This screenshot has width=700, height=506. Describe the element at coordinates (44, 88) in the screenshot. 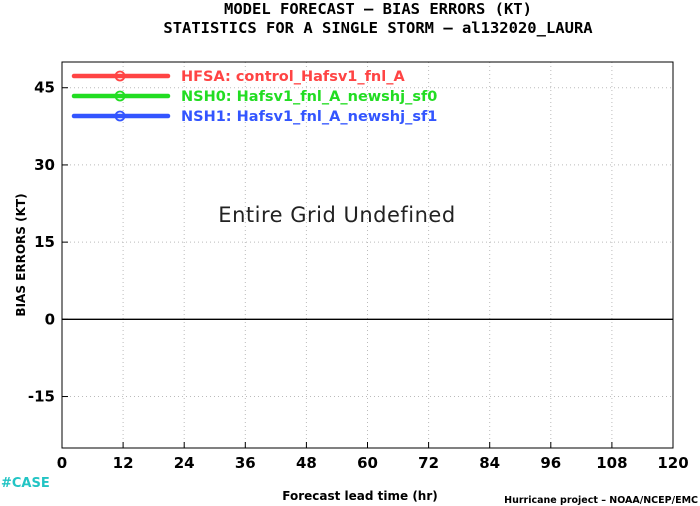

I see `y-tick-label: 45` at that location.